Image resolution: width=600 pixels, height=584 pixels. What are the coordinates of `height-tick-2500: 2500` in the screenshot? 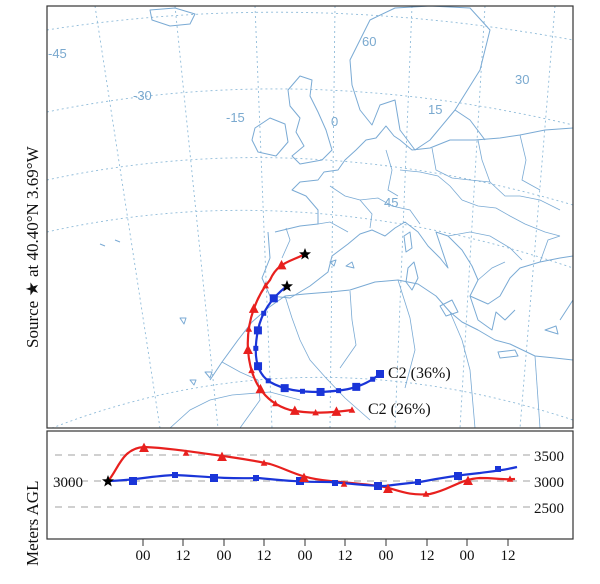 It's located at (549, 509).